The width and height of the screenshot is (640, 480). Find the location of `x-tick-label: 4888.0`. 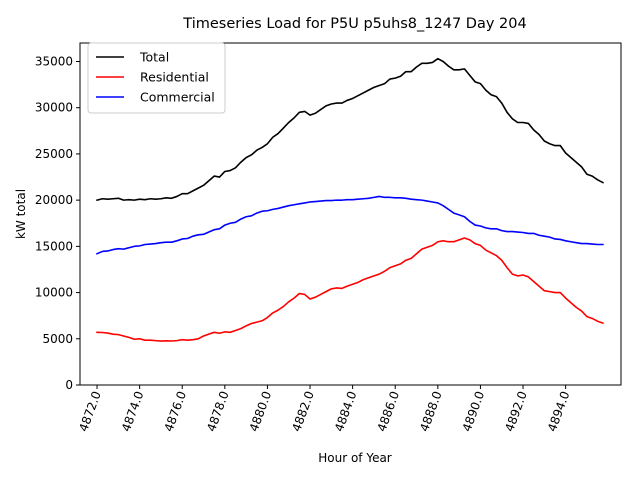

x-tick-label: 4888.0 is located at coordinates (431, 411).